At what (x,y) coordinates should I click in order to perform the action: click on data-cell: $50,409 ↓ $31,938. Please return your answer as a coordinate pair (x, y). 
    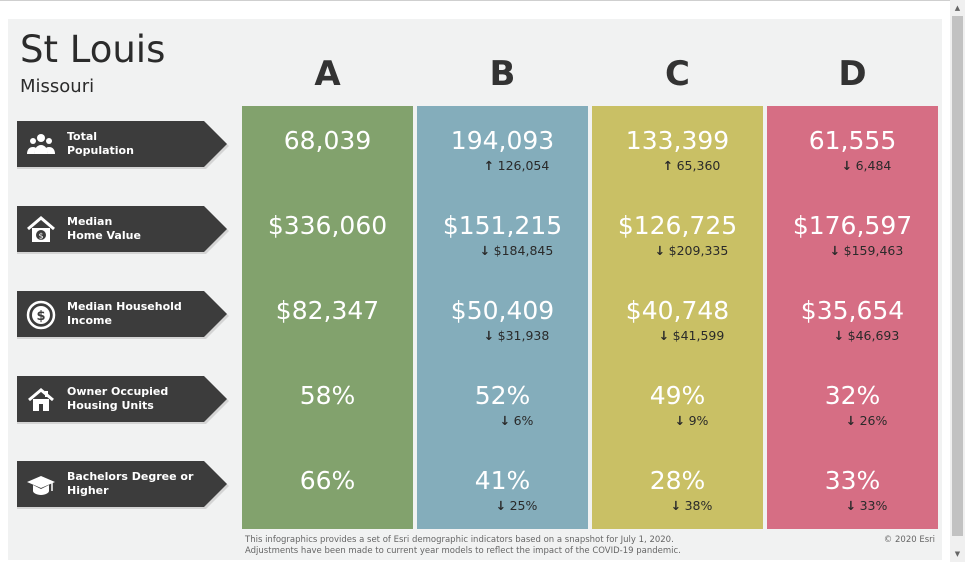
    Looking at the image, I should click on (502, 320).